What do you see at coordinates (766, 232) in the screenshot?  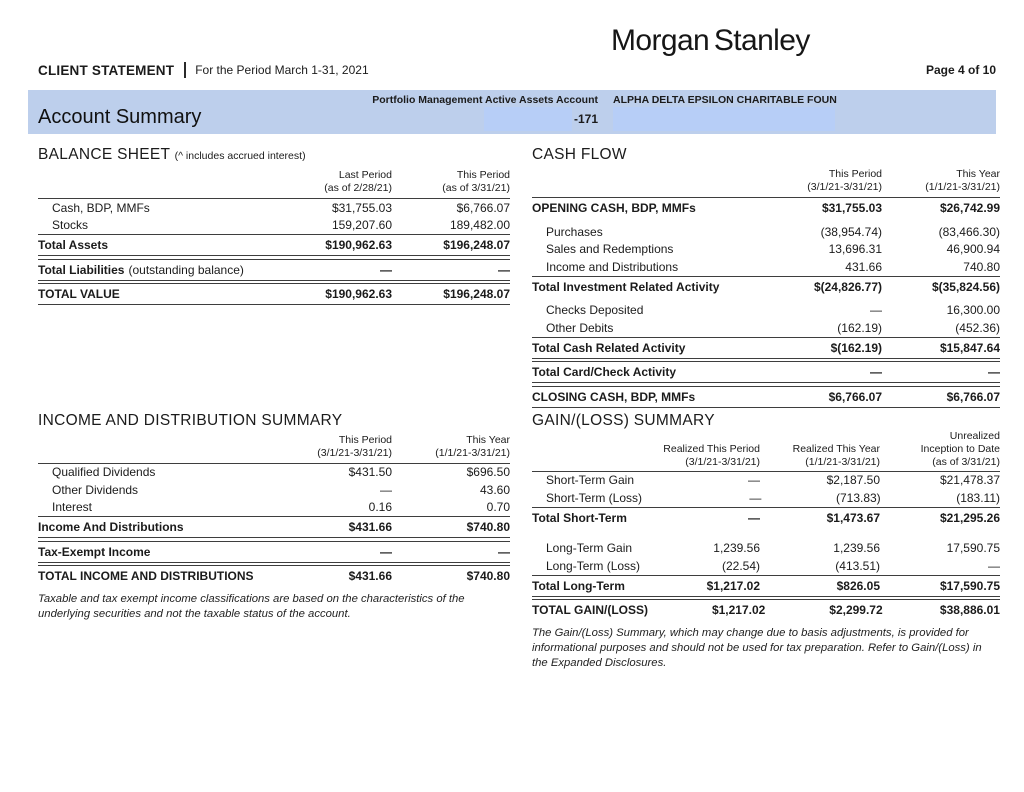 I see `table-row: Purchases (38,954.74) (83,466.30)` at bounding box center [766, 232].